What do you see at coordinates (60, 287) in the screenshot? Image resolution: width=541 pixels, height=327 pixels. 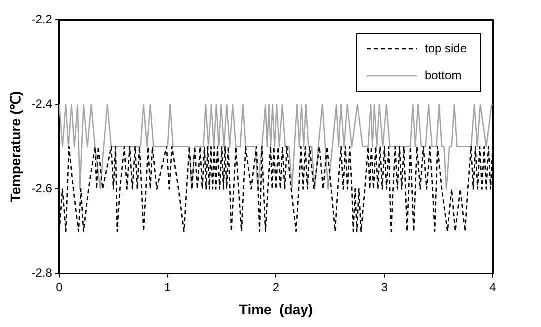 I see `x-tick-label: 0` at bounding box center [60, 287].